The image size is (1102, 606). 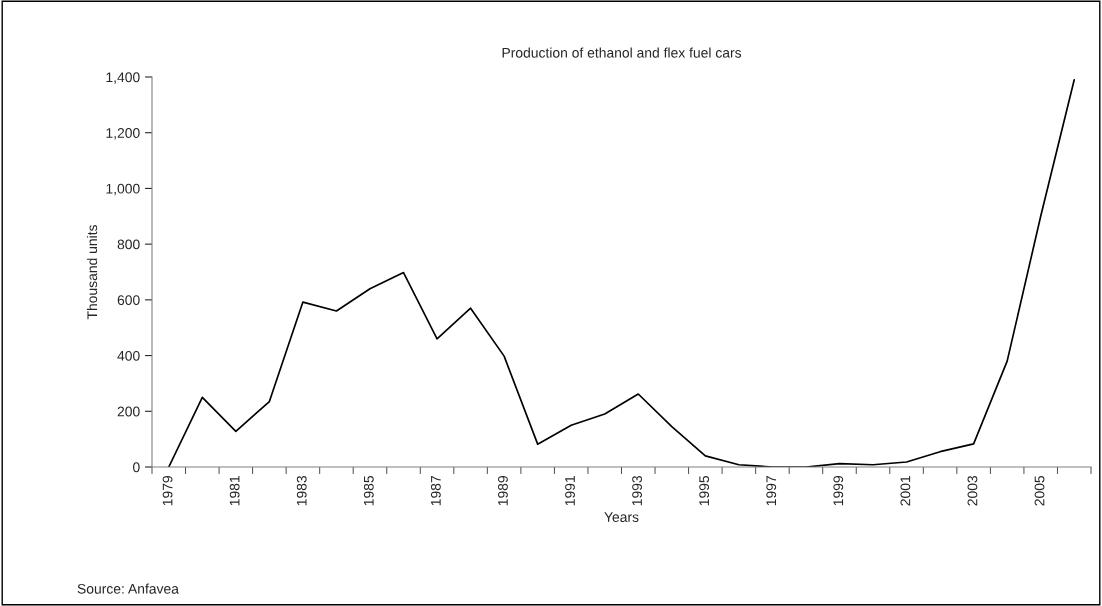 I want to click on y-tick-label: 800, so click(x=128, y=244).